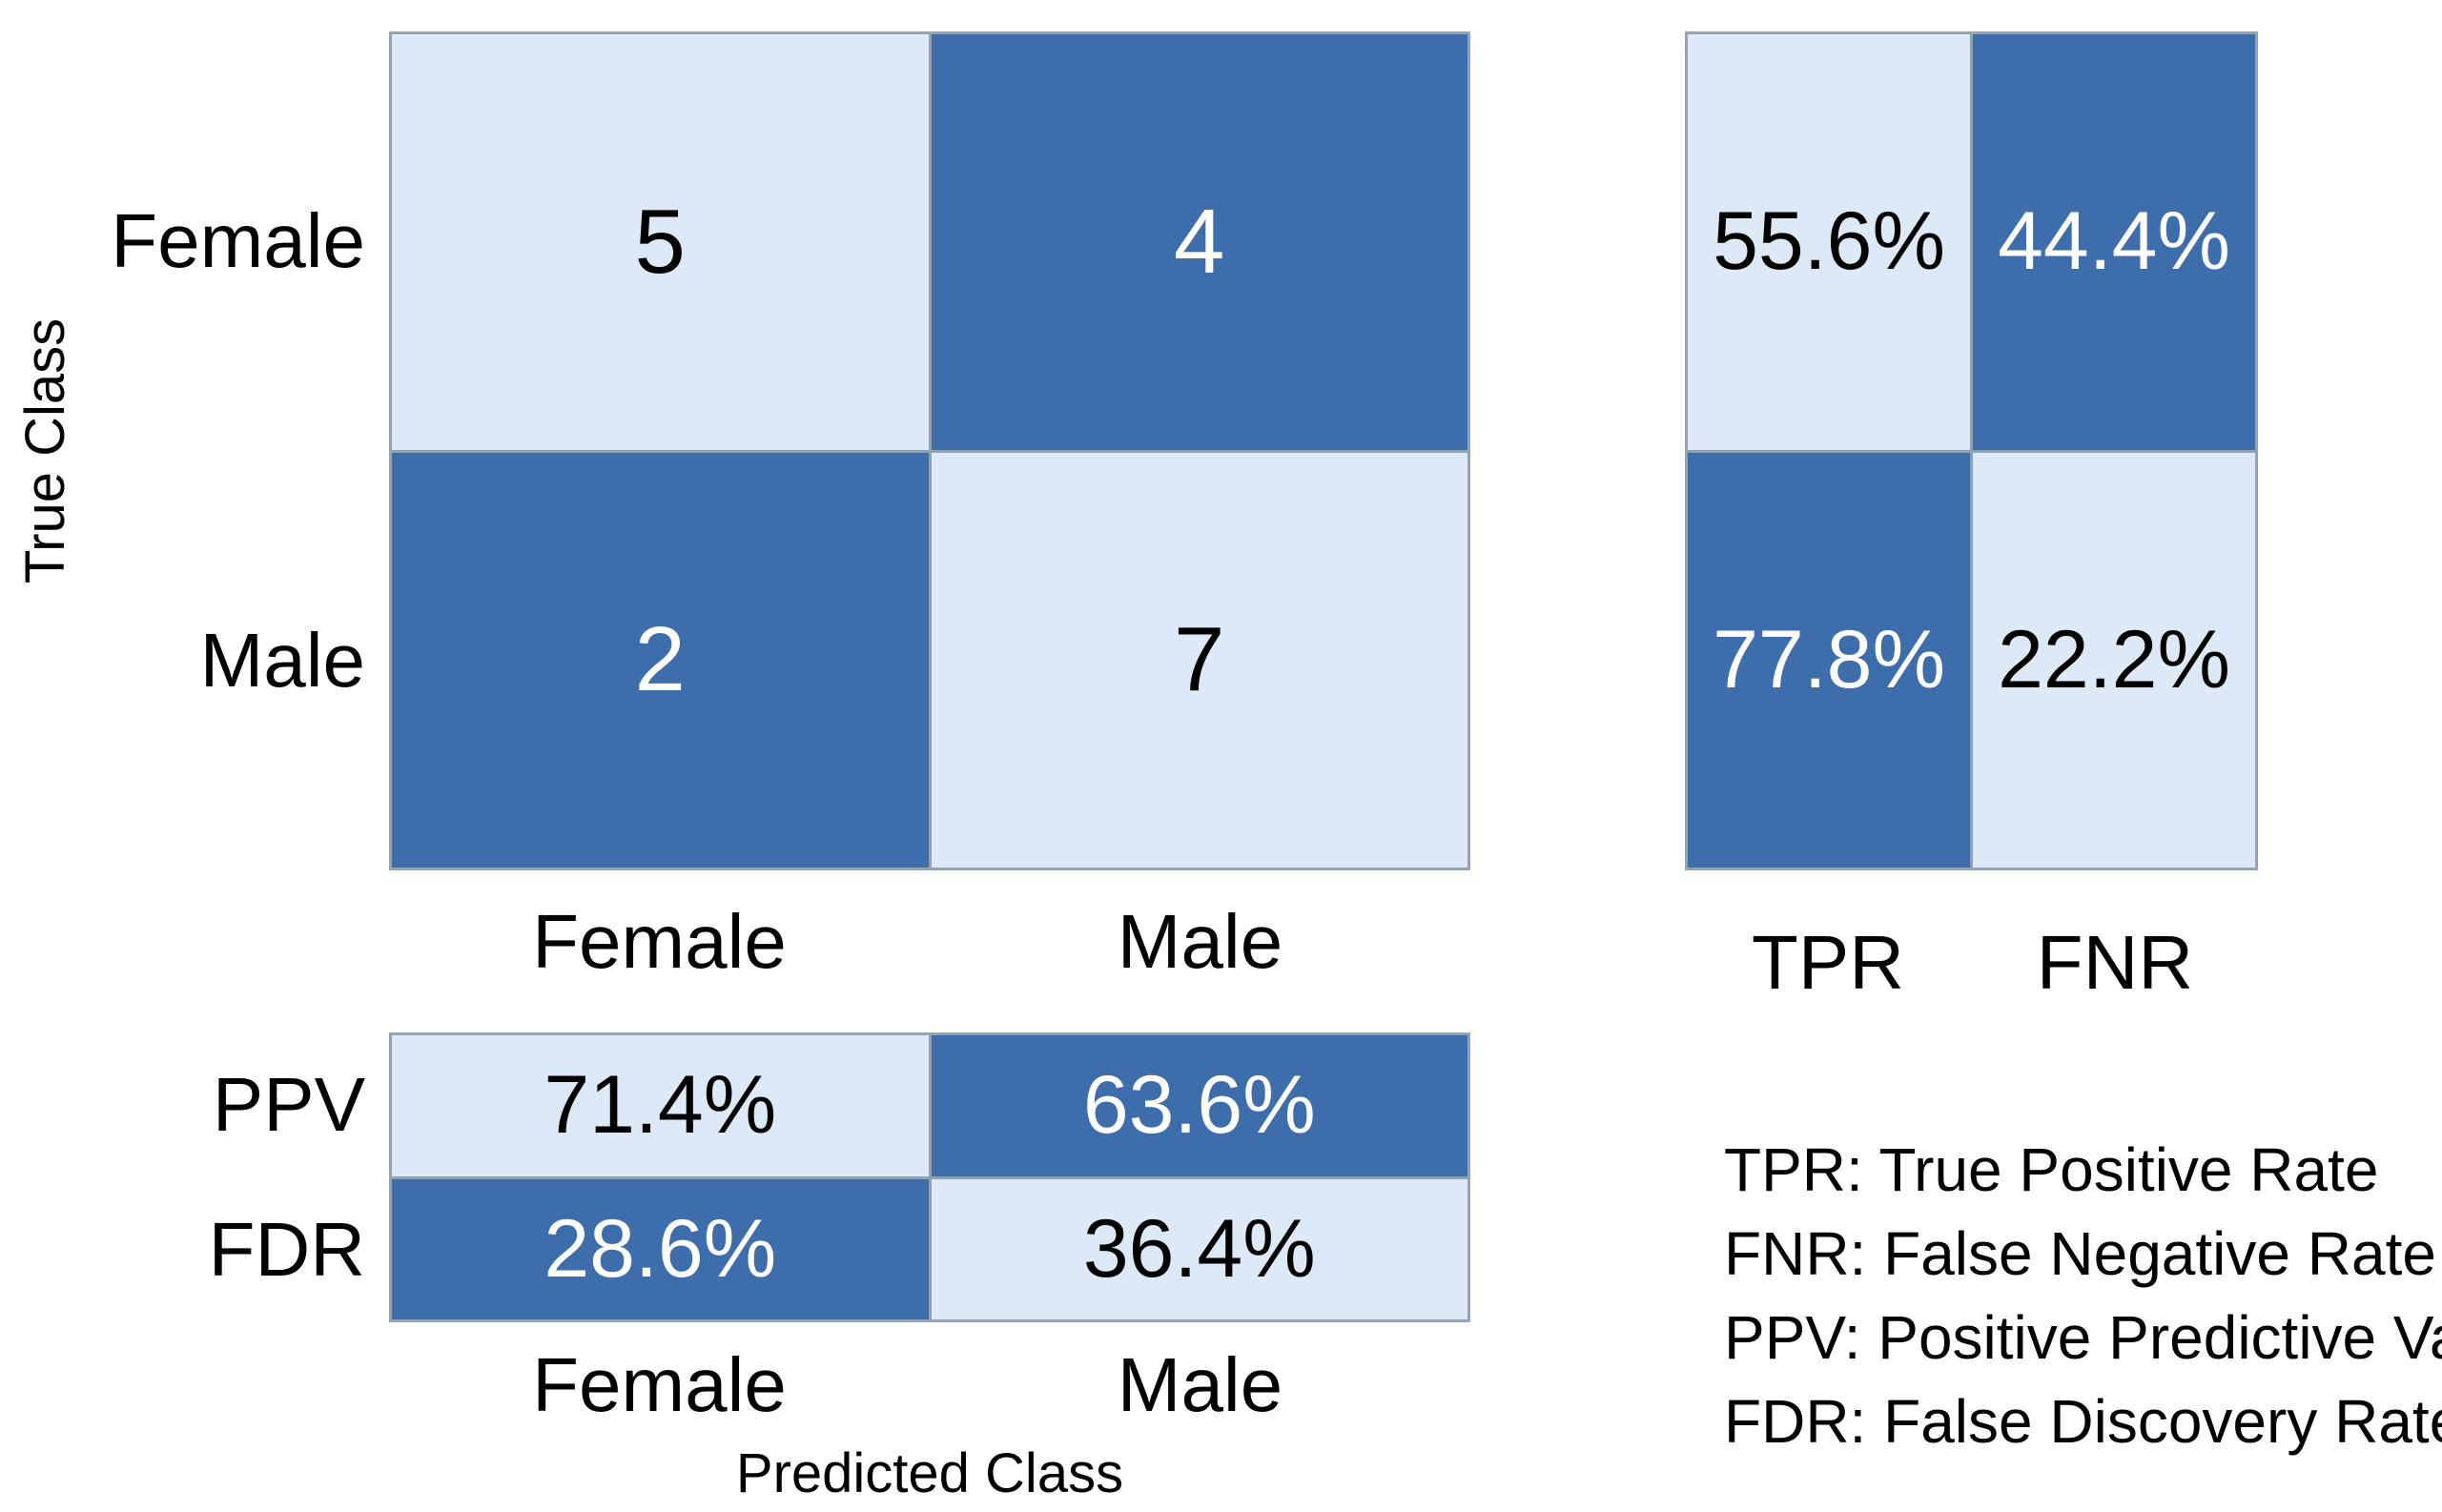 The image size is (2442, 1512). I want to click on row-summary-cell-male-tpr: 77.8%, so click(1829, 660).